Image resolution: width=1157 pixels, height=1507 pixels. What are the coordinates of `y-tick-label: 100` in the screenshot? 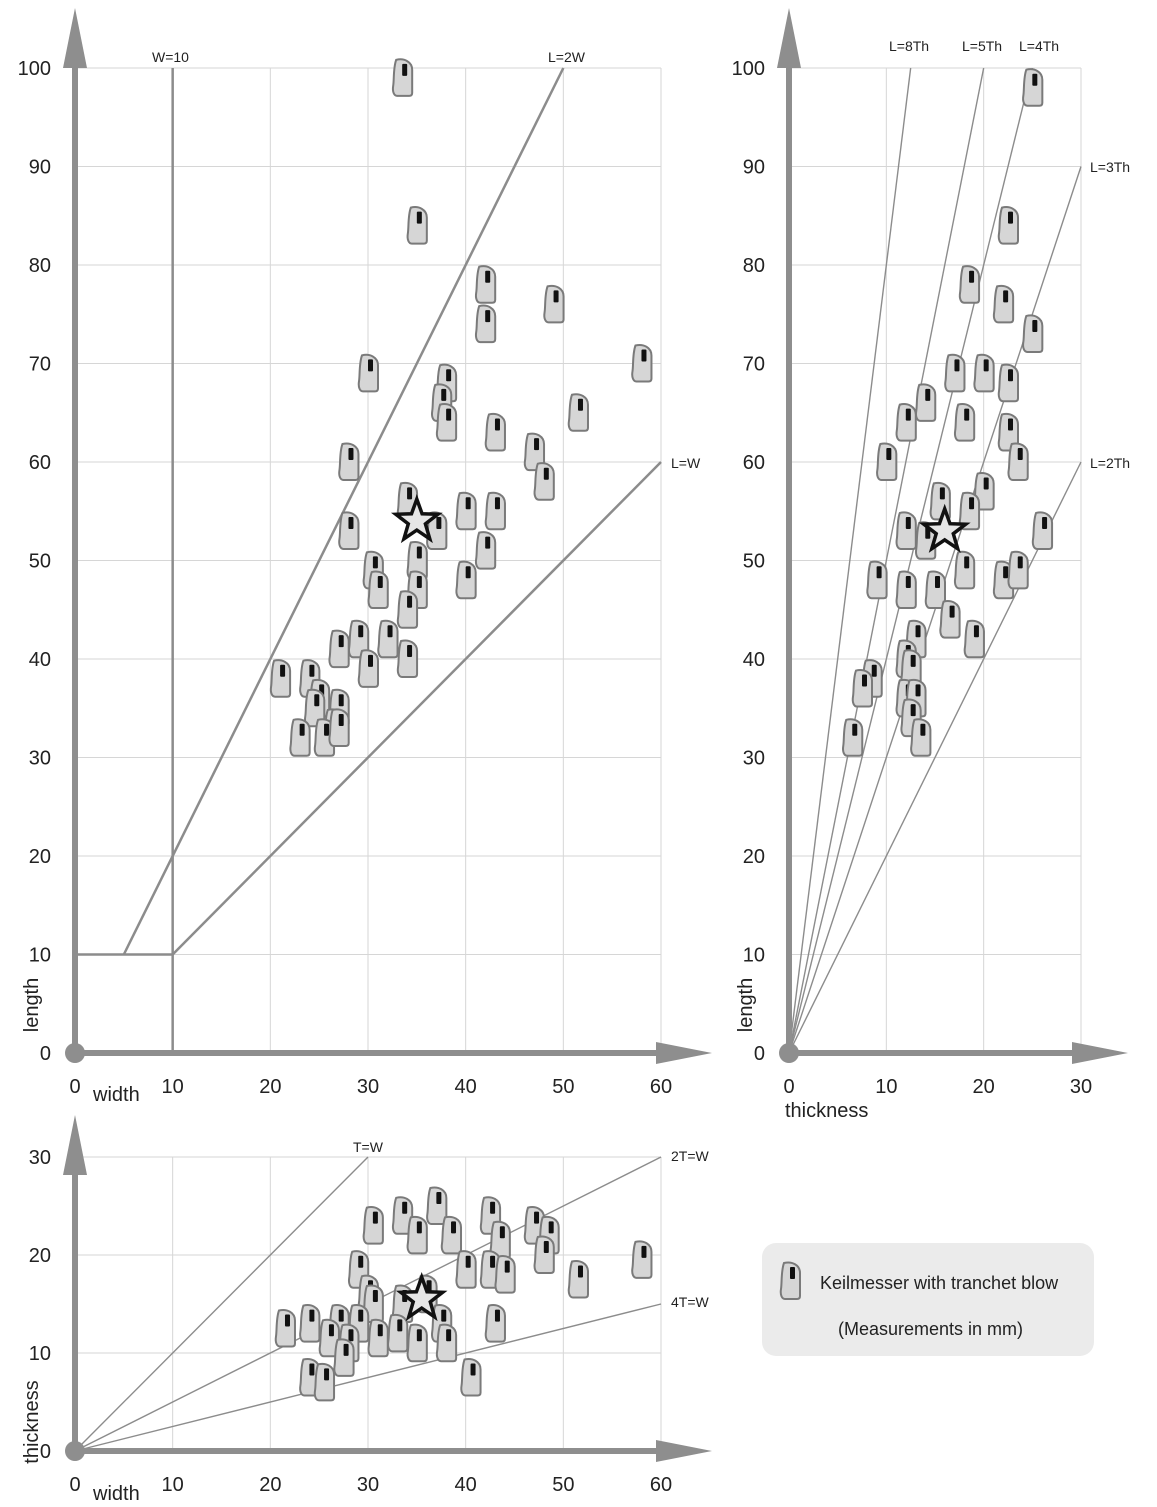 It's located at (34, 69).